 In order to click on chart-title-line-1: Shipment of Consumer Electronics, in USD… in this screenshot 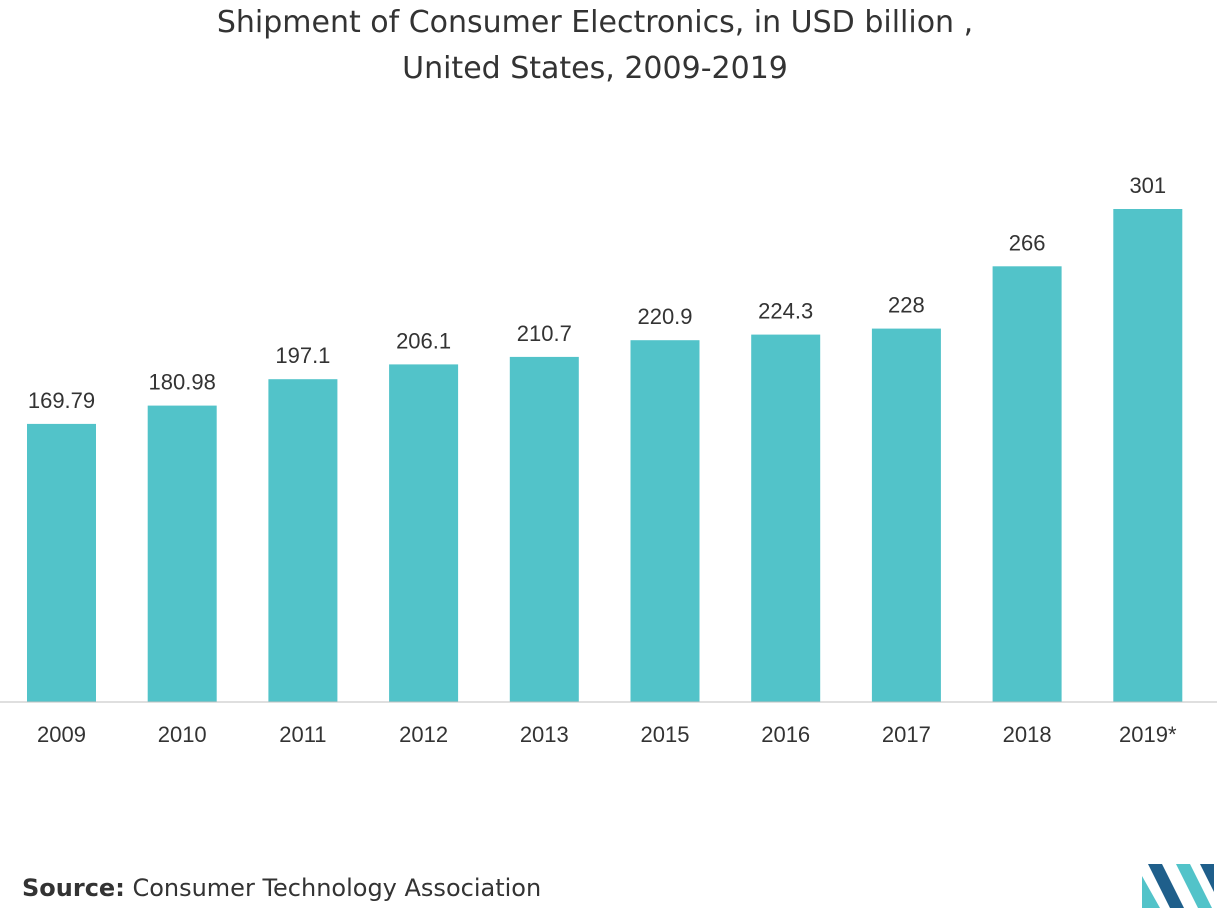, I will do `click(595, 22)`.